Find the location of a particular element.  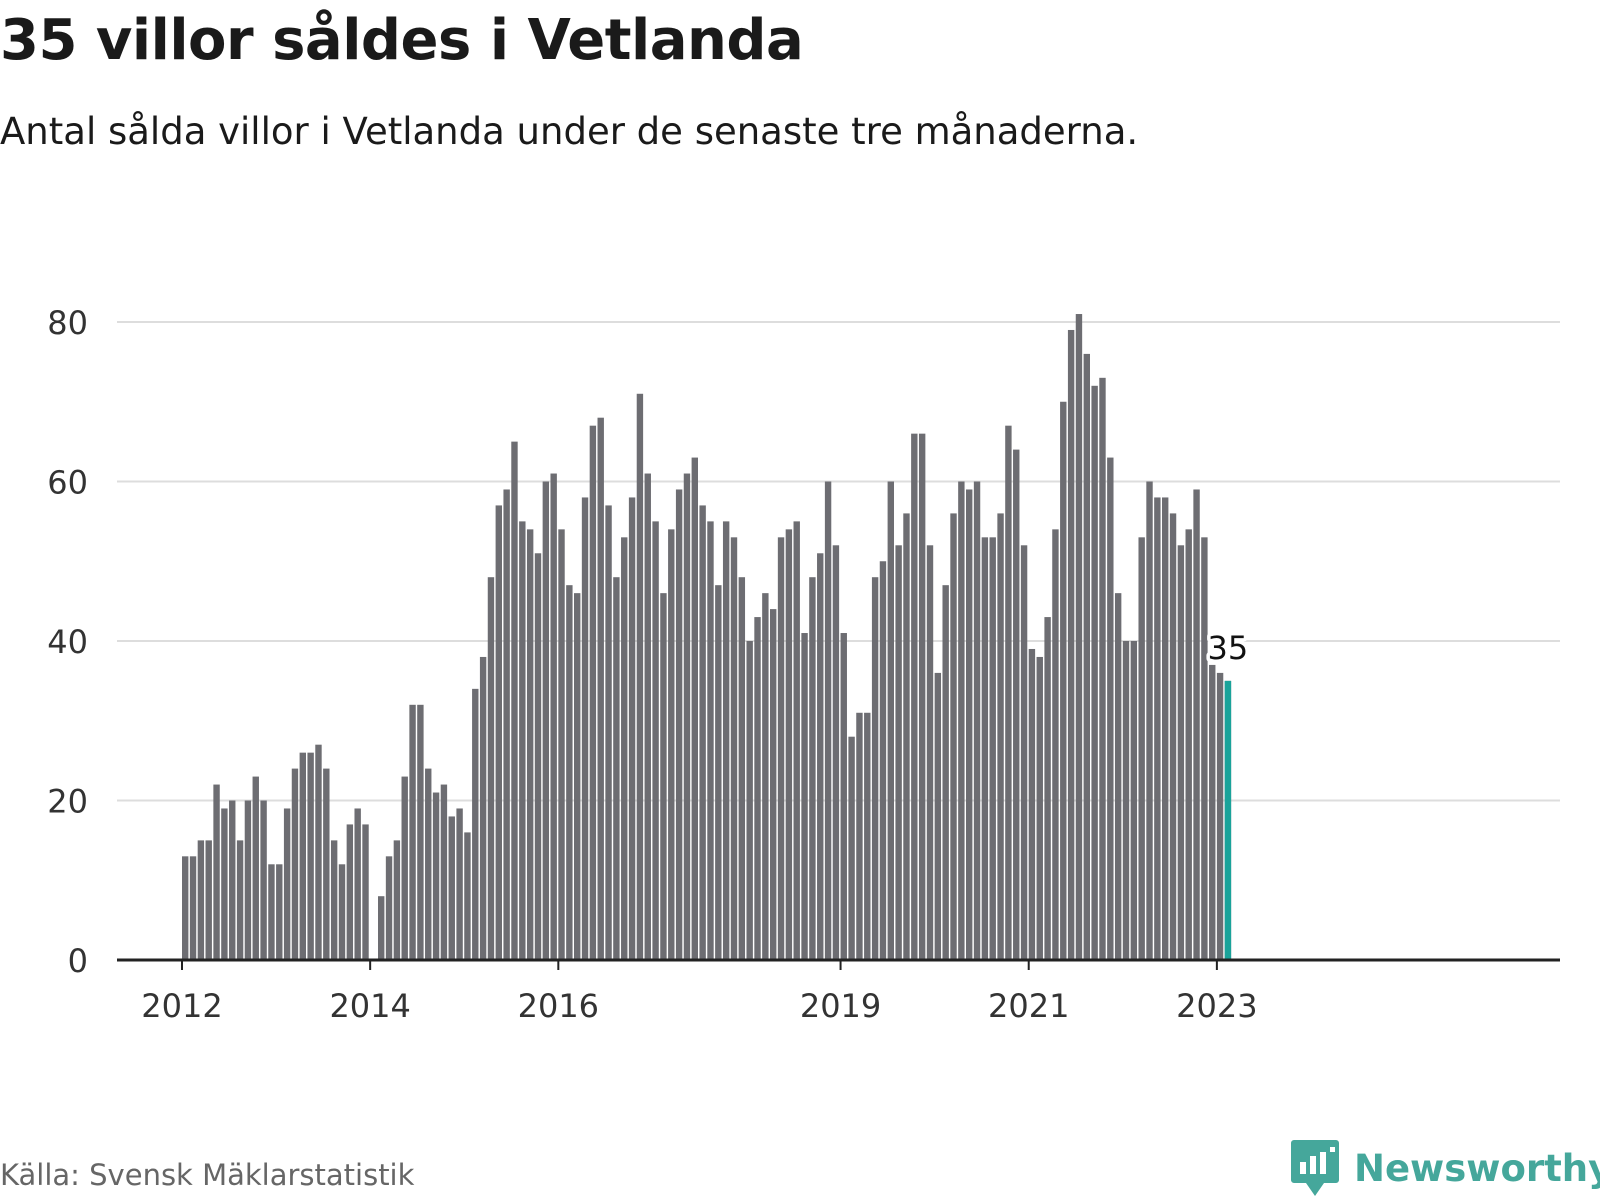

y-tick-label: 20 is located at coordinates (67, 802).